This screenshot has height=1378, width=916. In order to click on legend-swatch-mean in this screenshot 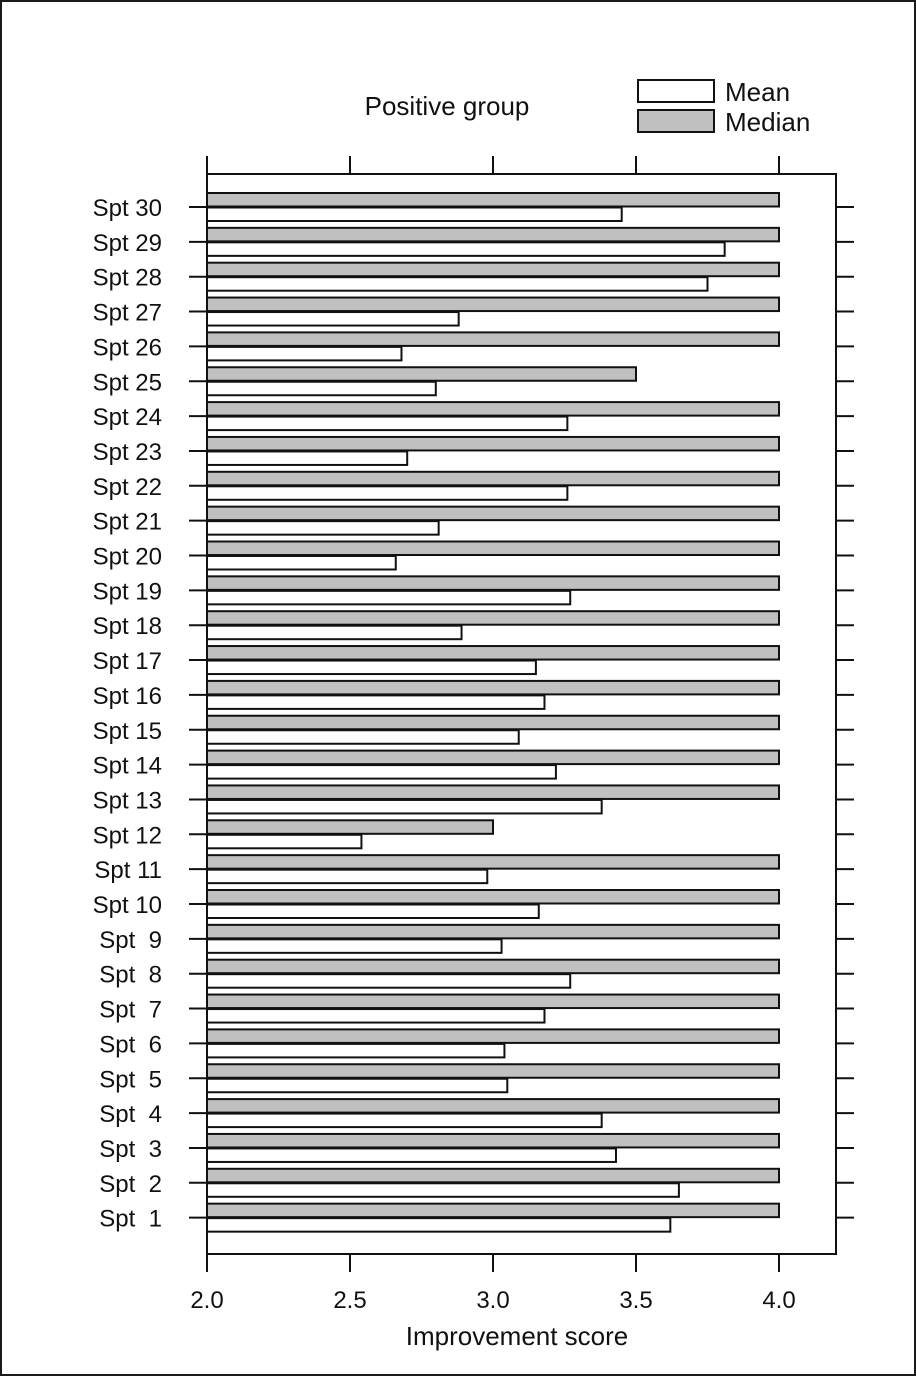, I will do `click(676, 91)`.